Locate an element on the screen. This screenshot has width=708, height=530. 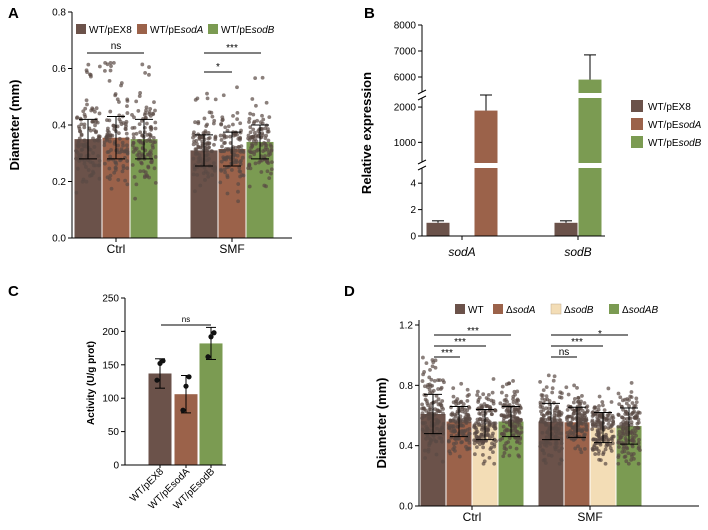
ytick-b-8000: 8000 is located at coordinates (405, 26).